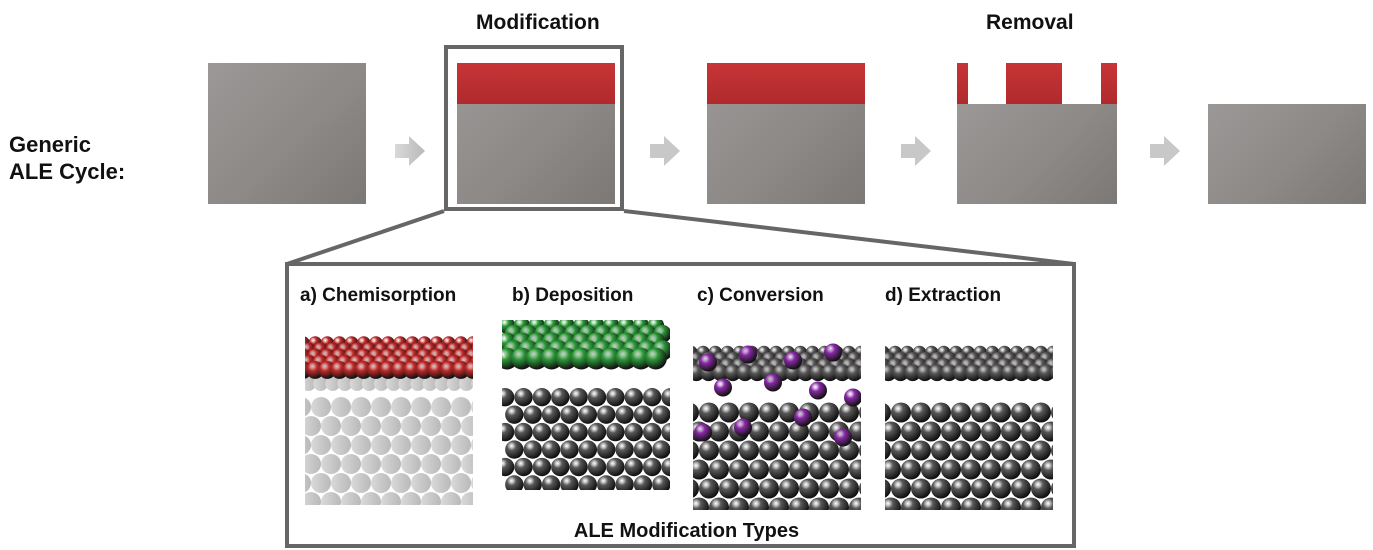  I want to click on panel-label-chemisorption: a) Chemisorption, so click(378, 295).